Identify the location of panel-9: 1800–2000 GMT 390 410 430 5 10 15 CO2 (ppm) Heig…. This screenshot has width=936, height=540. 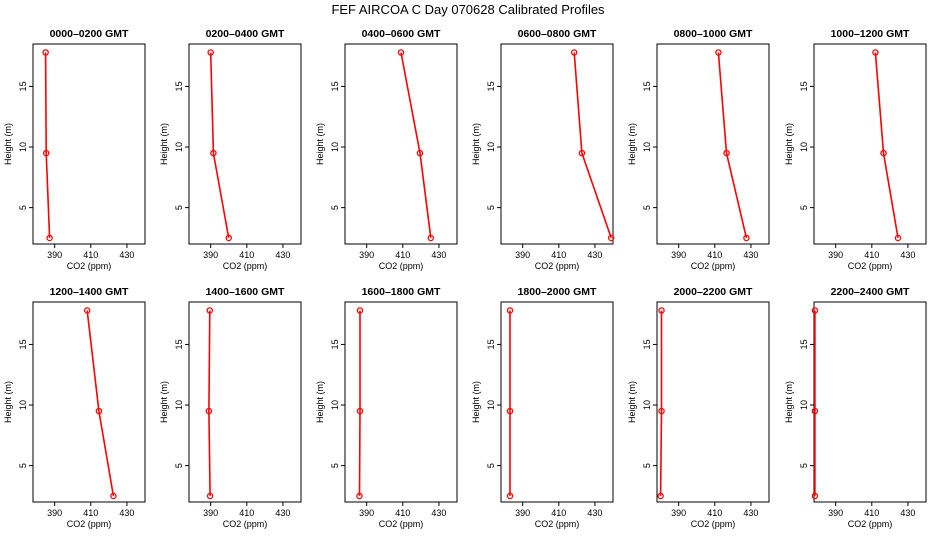
(542, 407).